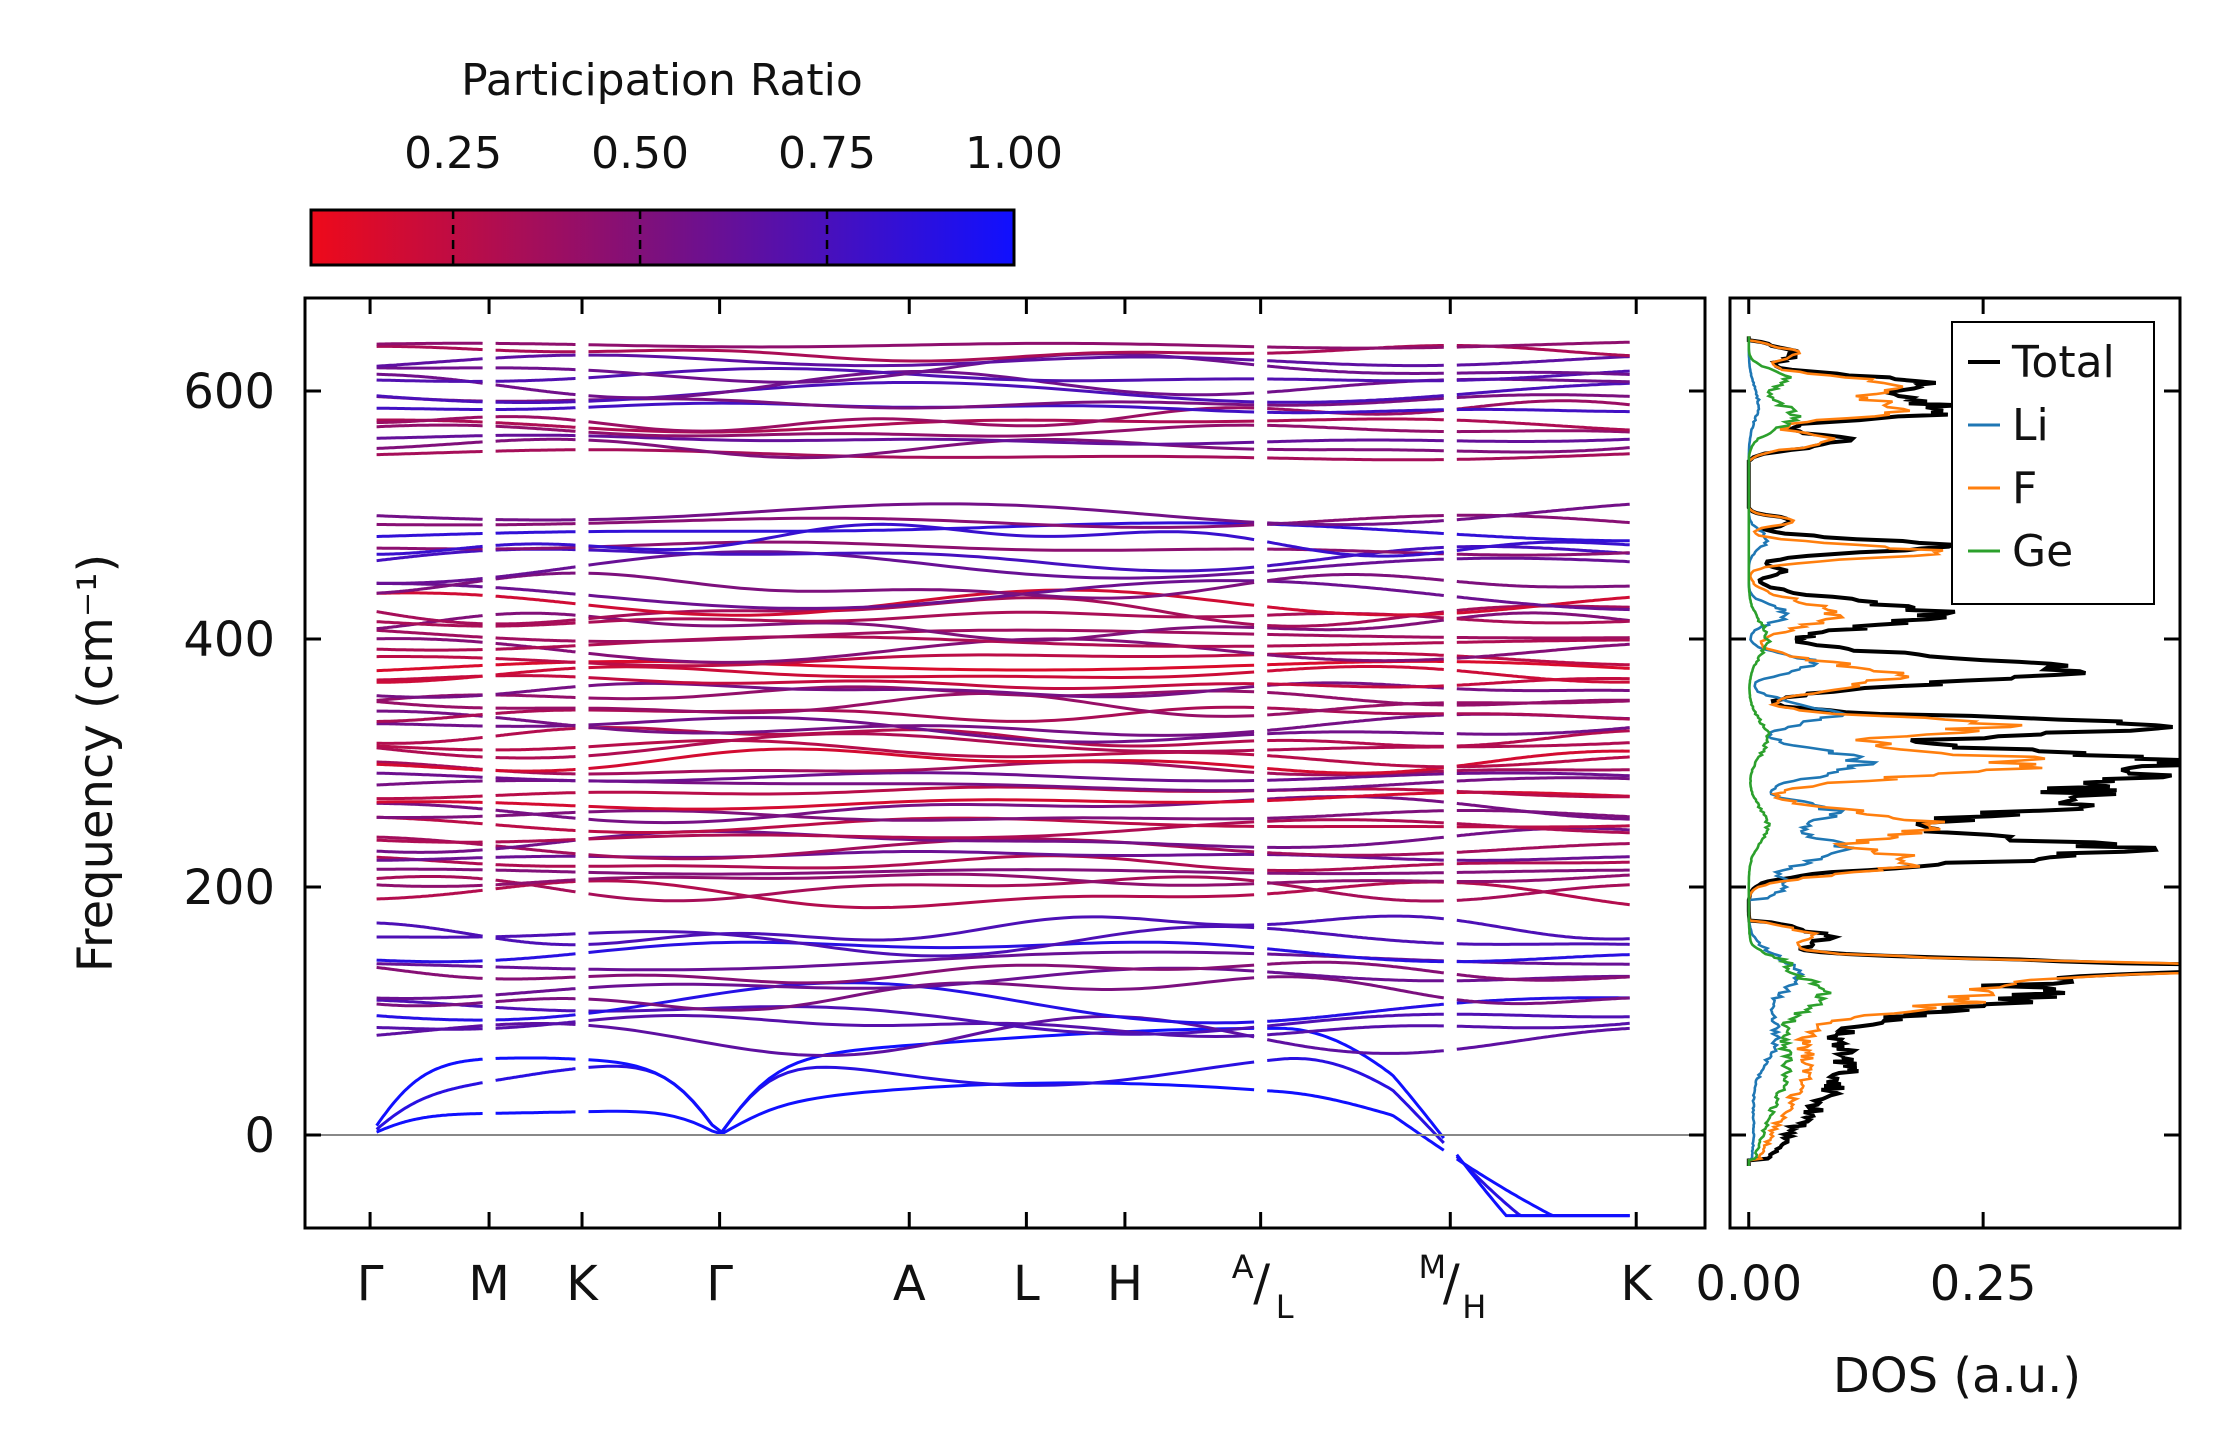 The width and height of the screenshot is (2222, 1455). What do you see at coordinates (229, 888) in the screenshot?
I see `y-tick-label: 200` at bounding box center [229, 888].